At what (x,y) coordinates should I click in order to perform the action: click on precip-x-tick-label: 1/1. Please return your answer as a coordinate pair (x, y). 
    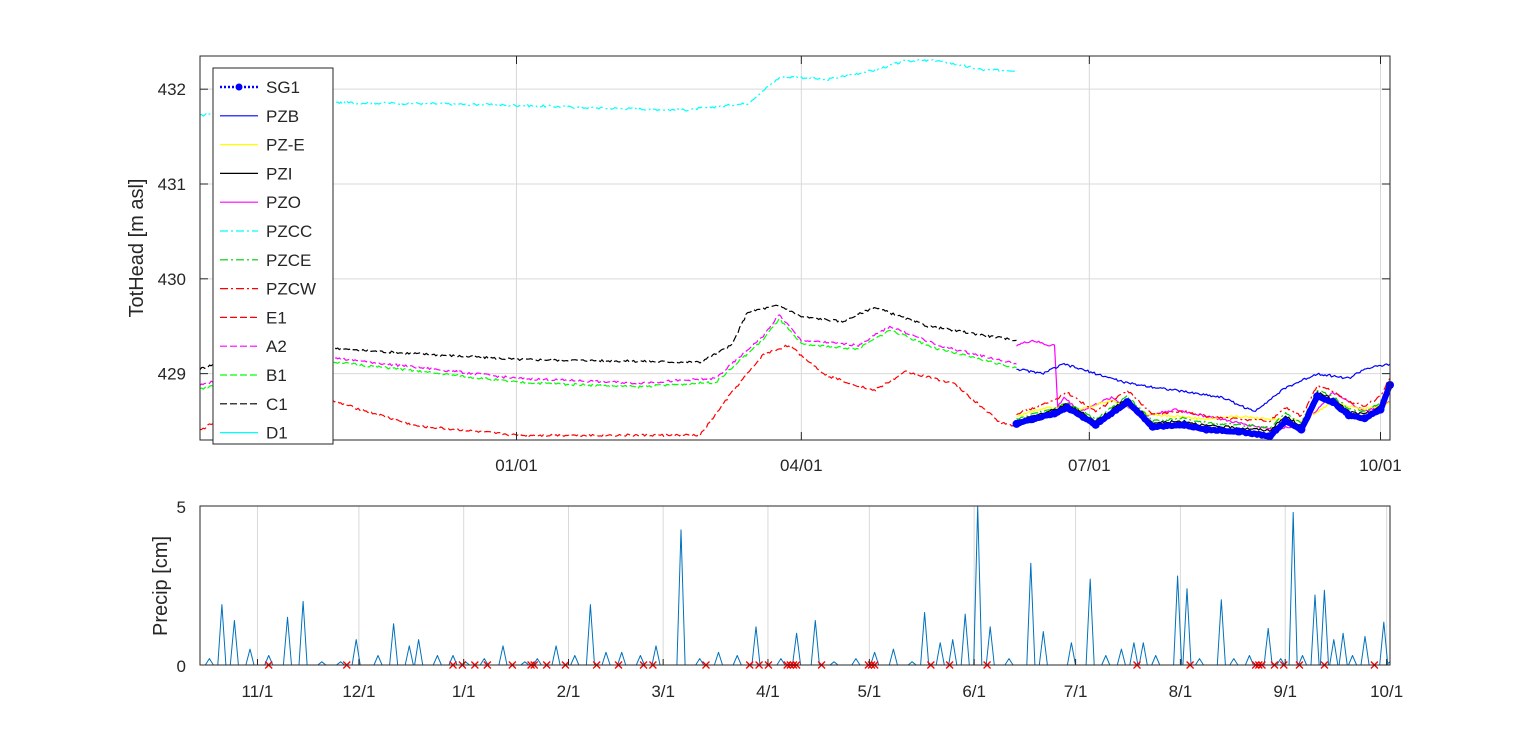
    Looking at the image, I should click on (464, 691).